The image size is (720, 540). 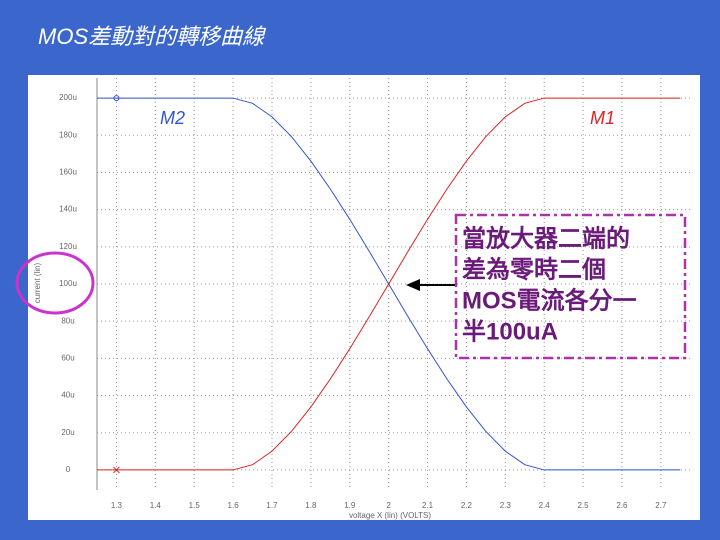 I want to click on x-tick-label: 1.3, so click(x=117, y=505).